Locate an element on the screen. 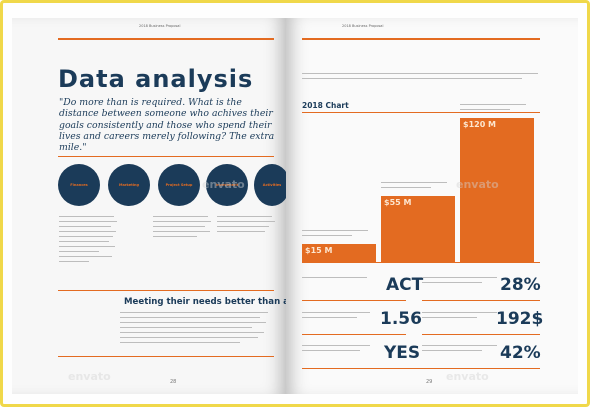  stat-value: ACT is located at coordinates (405, 285).